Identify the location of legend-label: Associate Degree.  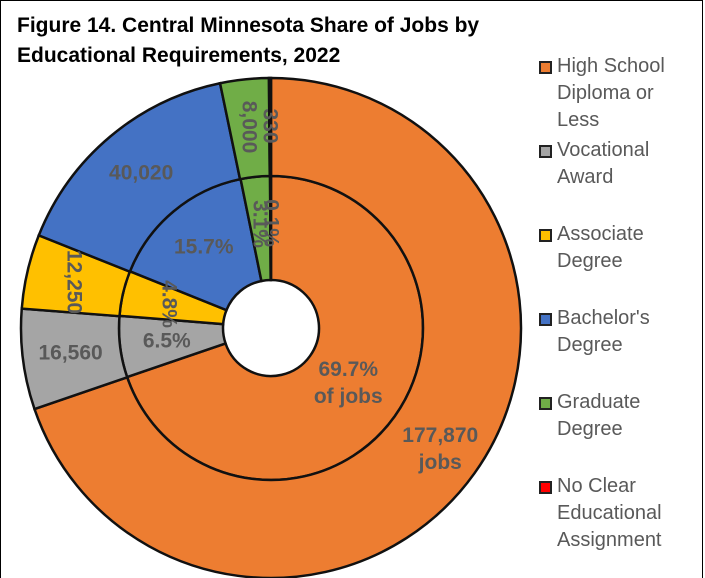
(600, 247).